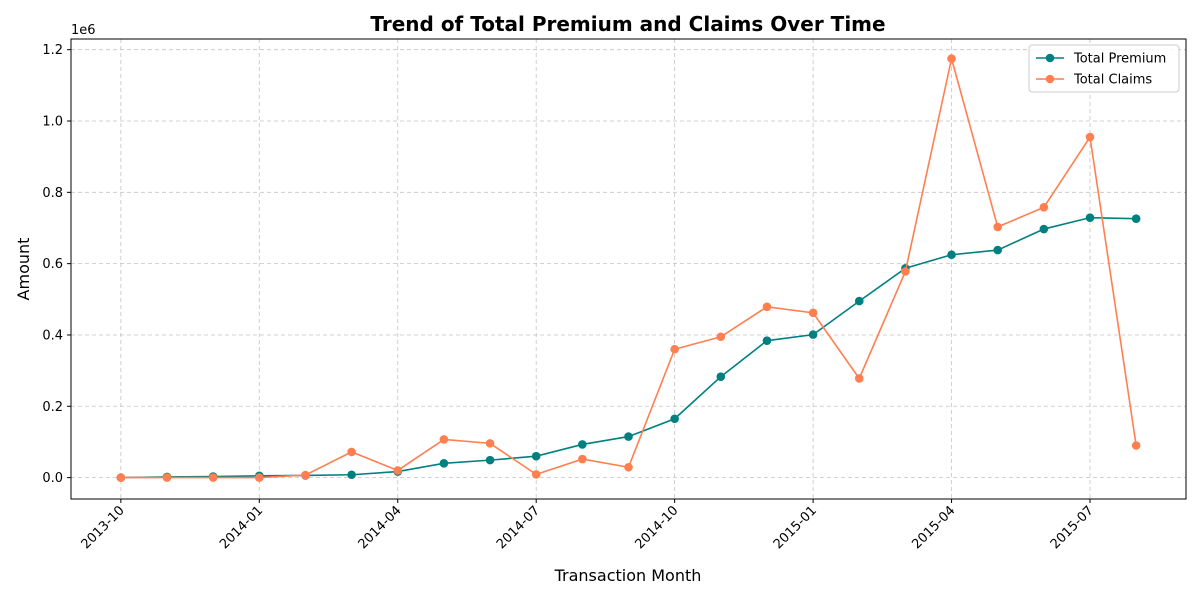  What do you see at coordinates (933, 527) in the screenshot?
I see `x-tick-label: 2015-04` at bounding box center [933, 527].